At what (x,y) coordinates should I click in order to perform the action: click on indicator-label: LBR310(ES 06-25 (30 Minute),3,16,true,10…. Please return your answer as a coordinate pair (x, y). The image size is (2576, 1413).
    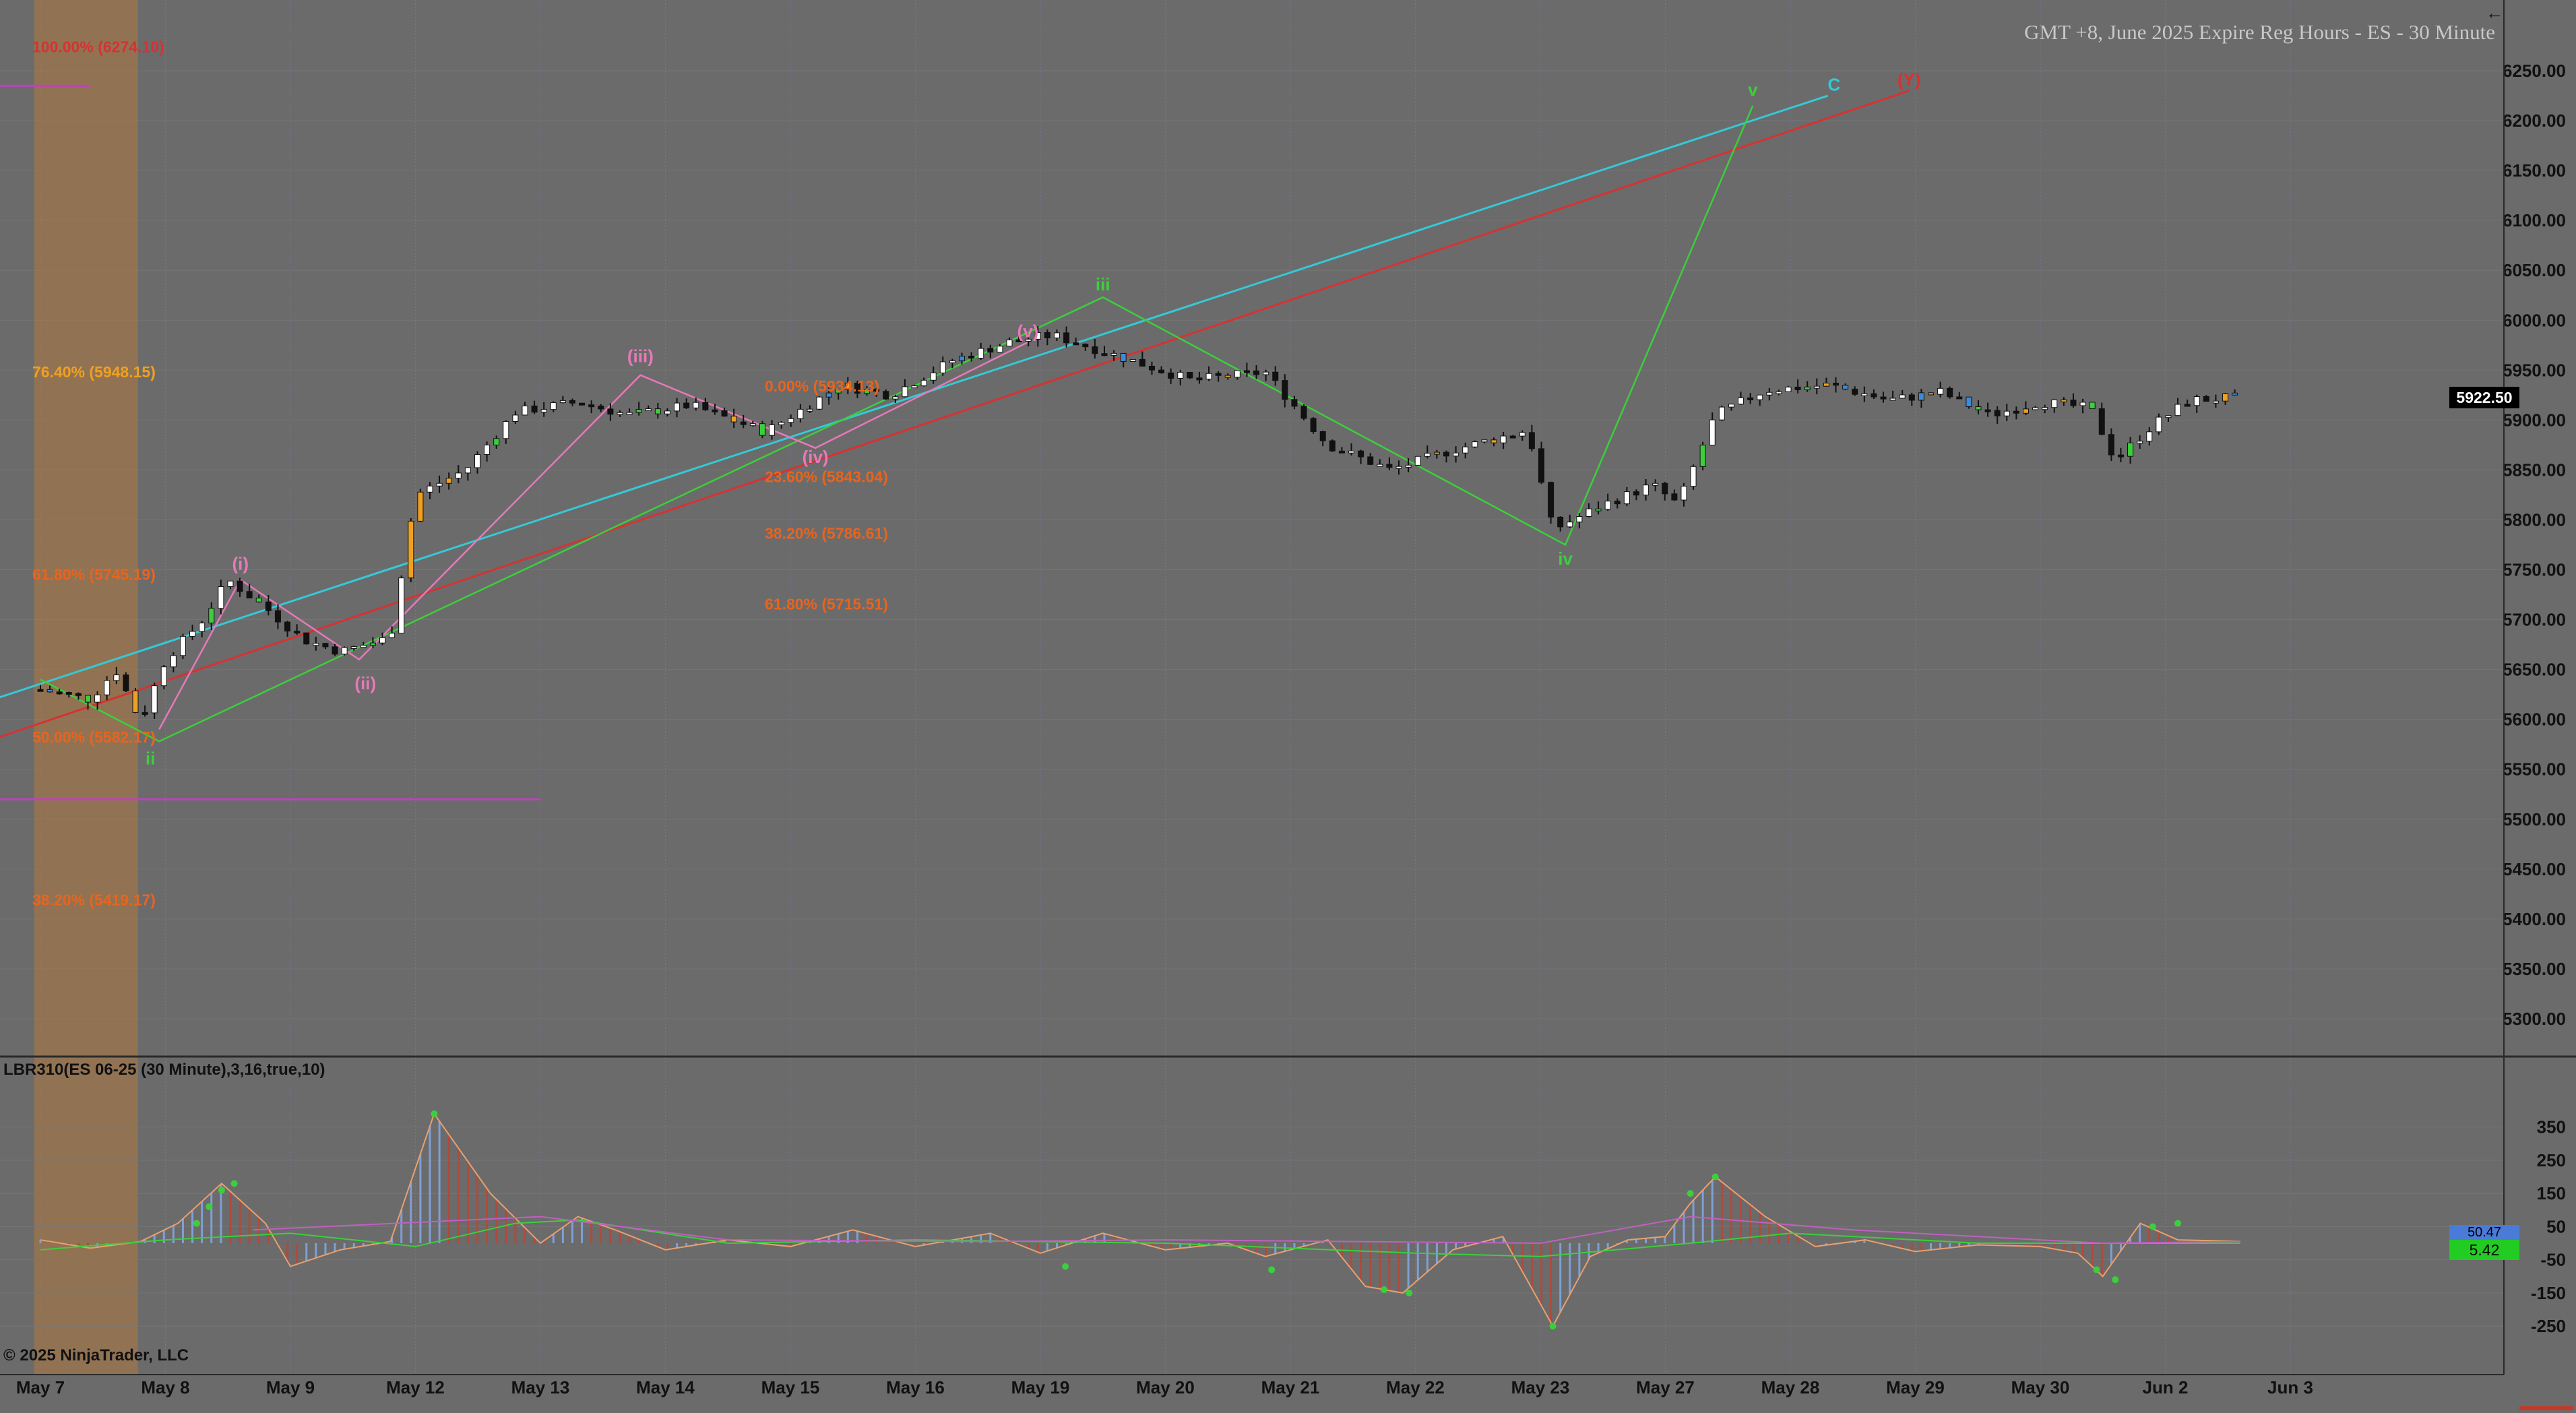
    Looking at the image, I should click on (164, 1070).